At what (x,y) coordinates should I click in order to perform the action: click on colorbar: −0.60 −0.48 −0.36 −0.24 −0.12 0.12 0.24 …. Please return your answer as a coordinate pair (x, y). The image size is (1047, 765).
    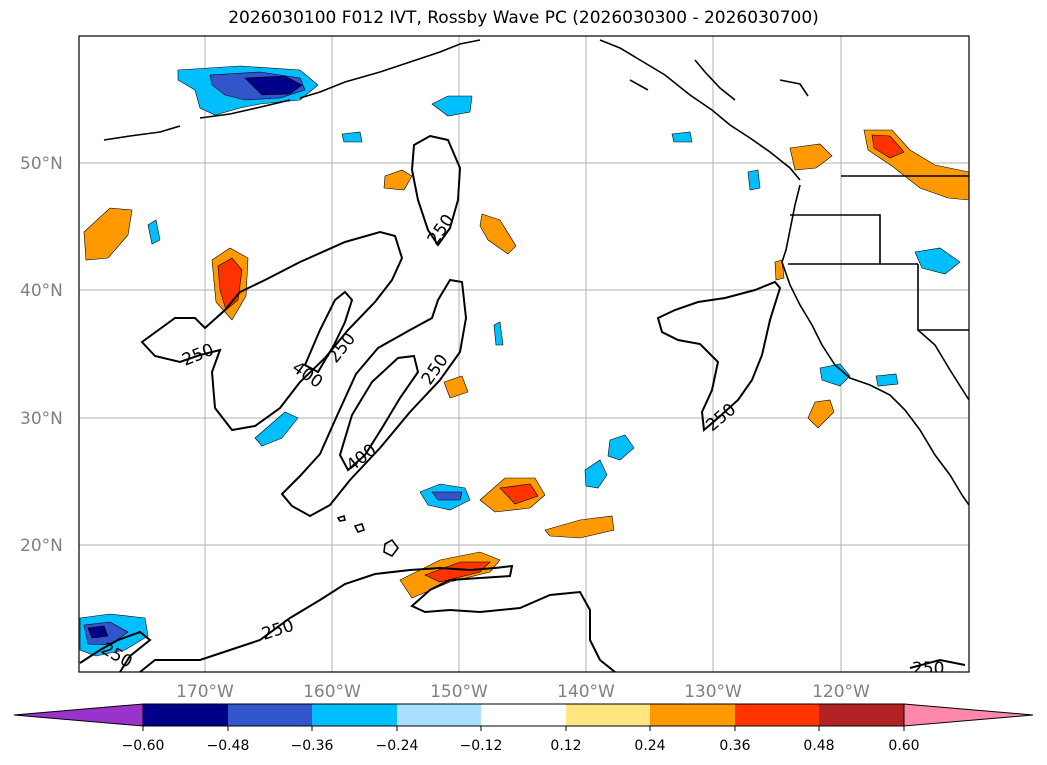
    Looking at the image, I should click on (523, 728).